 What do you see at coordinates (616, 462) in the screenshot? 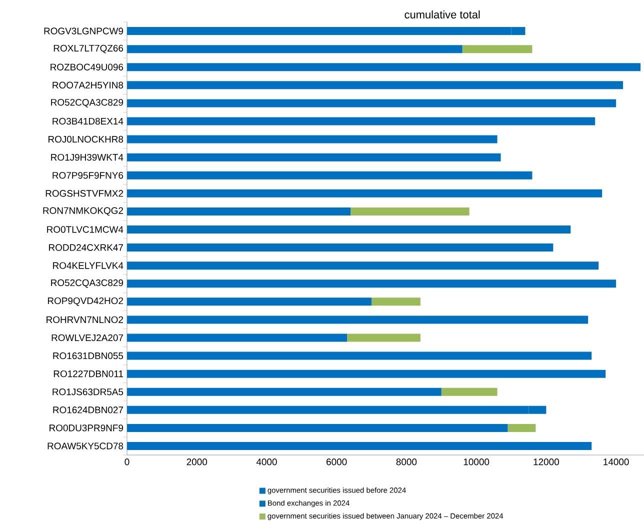
I see `x-tick-label: 14000` at bounding box center [616, 462].